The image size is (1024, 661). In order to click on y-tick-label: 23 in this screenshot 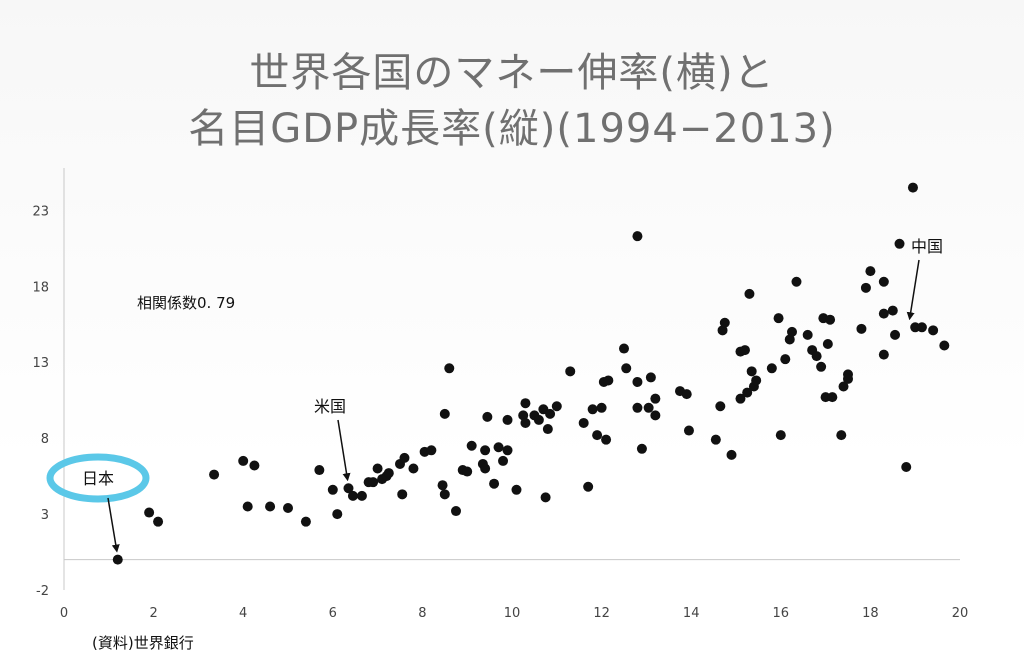, I will do `click(40, 211)`.